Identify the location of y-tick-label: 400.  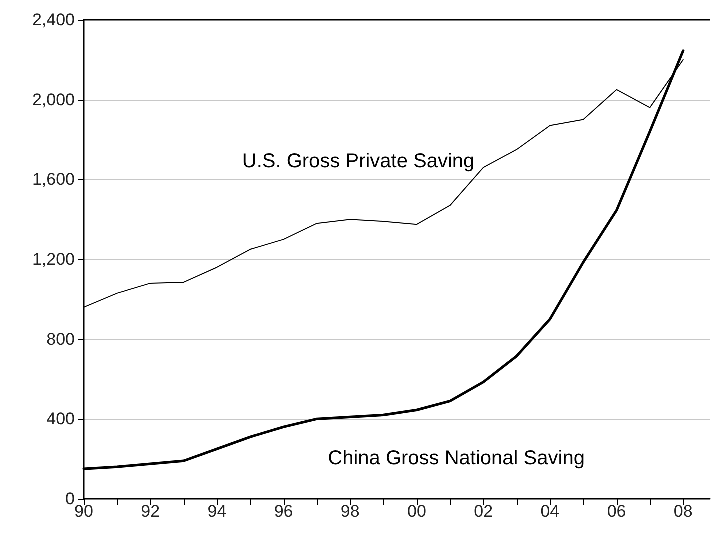
(60, 419).